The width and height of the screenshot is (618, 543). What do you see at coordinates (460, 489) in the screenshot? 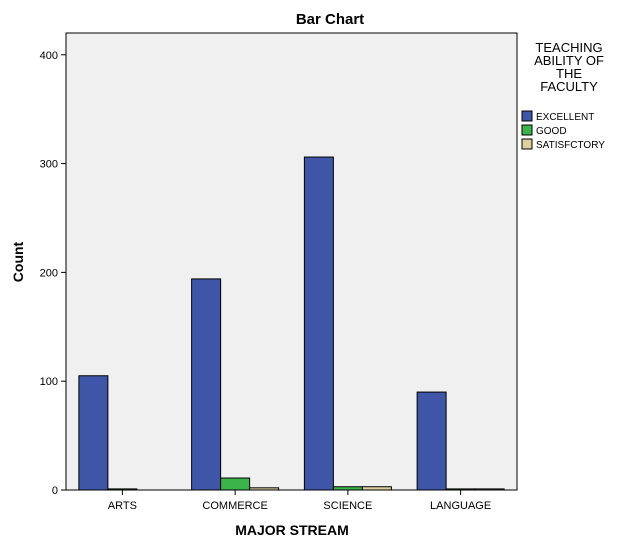
I see `bar-good-language` at bounding box center [460, 489].